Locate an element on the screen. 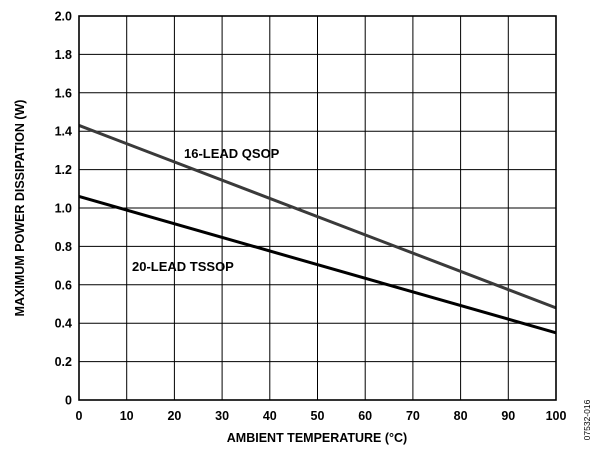 The image size is (595, 454). x-tick-label: 20 is located at coordinates (174, 416).